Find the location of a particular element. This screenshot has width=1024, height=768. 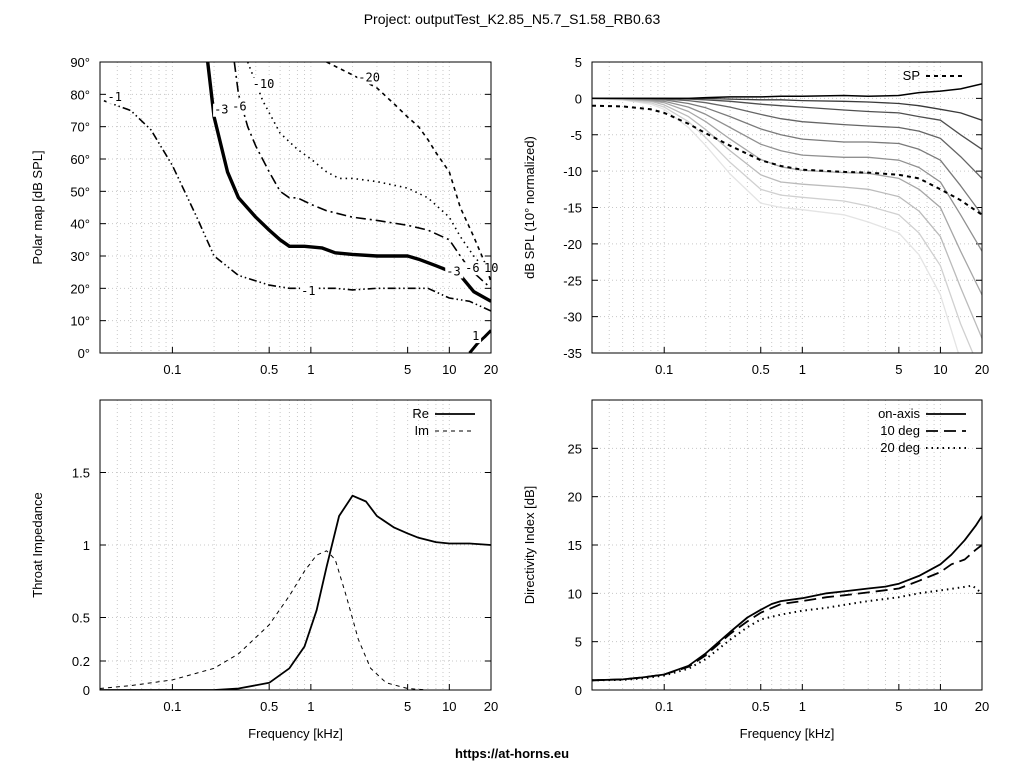

legend-label: 10 deg is located at coordinates (900, 430).